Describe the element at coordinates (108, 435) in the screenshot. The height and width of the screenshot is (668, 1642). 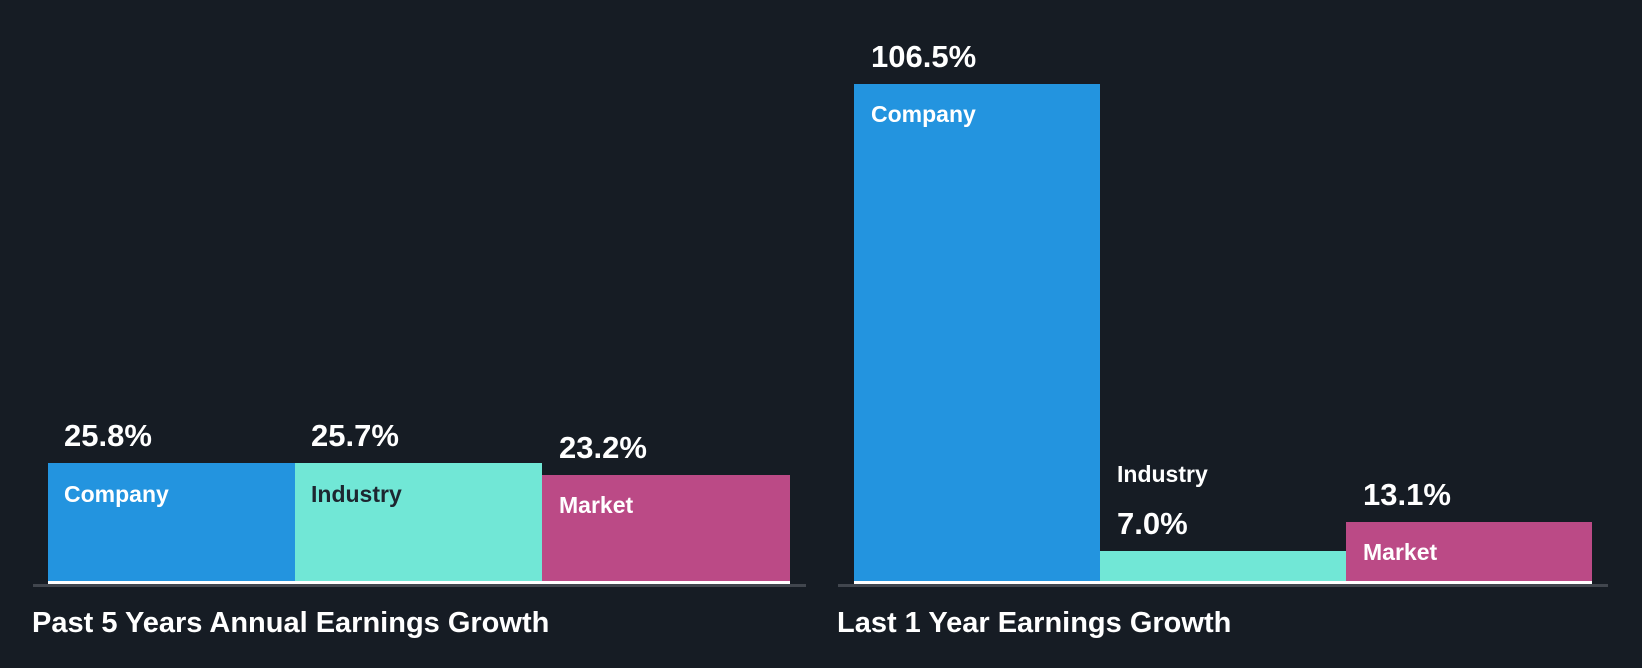
I see `value-label-company: 25.8%` at that location.